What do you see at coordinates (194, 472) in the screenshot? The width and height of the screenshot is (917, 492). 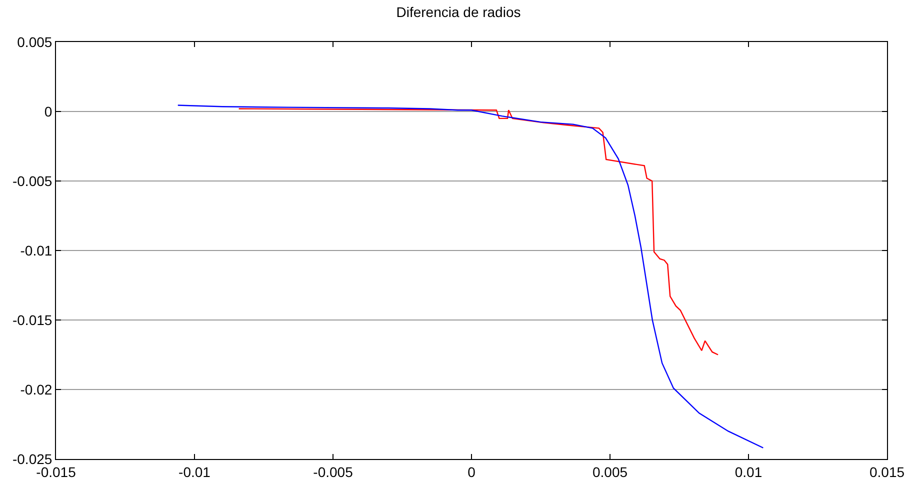 I see `x-tick-label: -0.01` at bounding box center [194, 472].